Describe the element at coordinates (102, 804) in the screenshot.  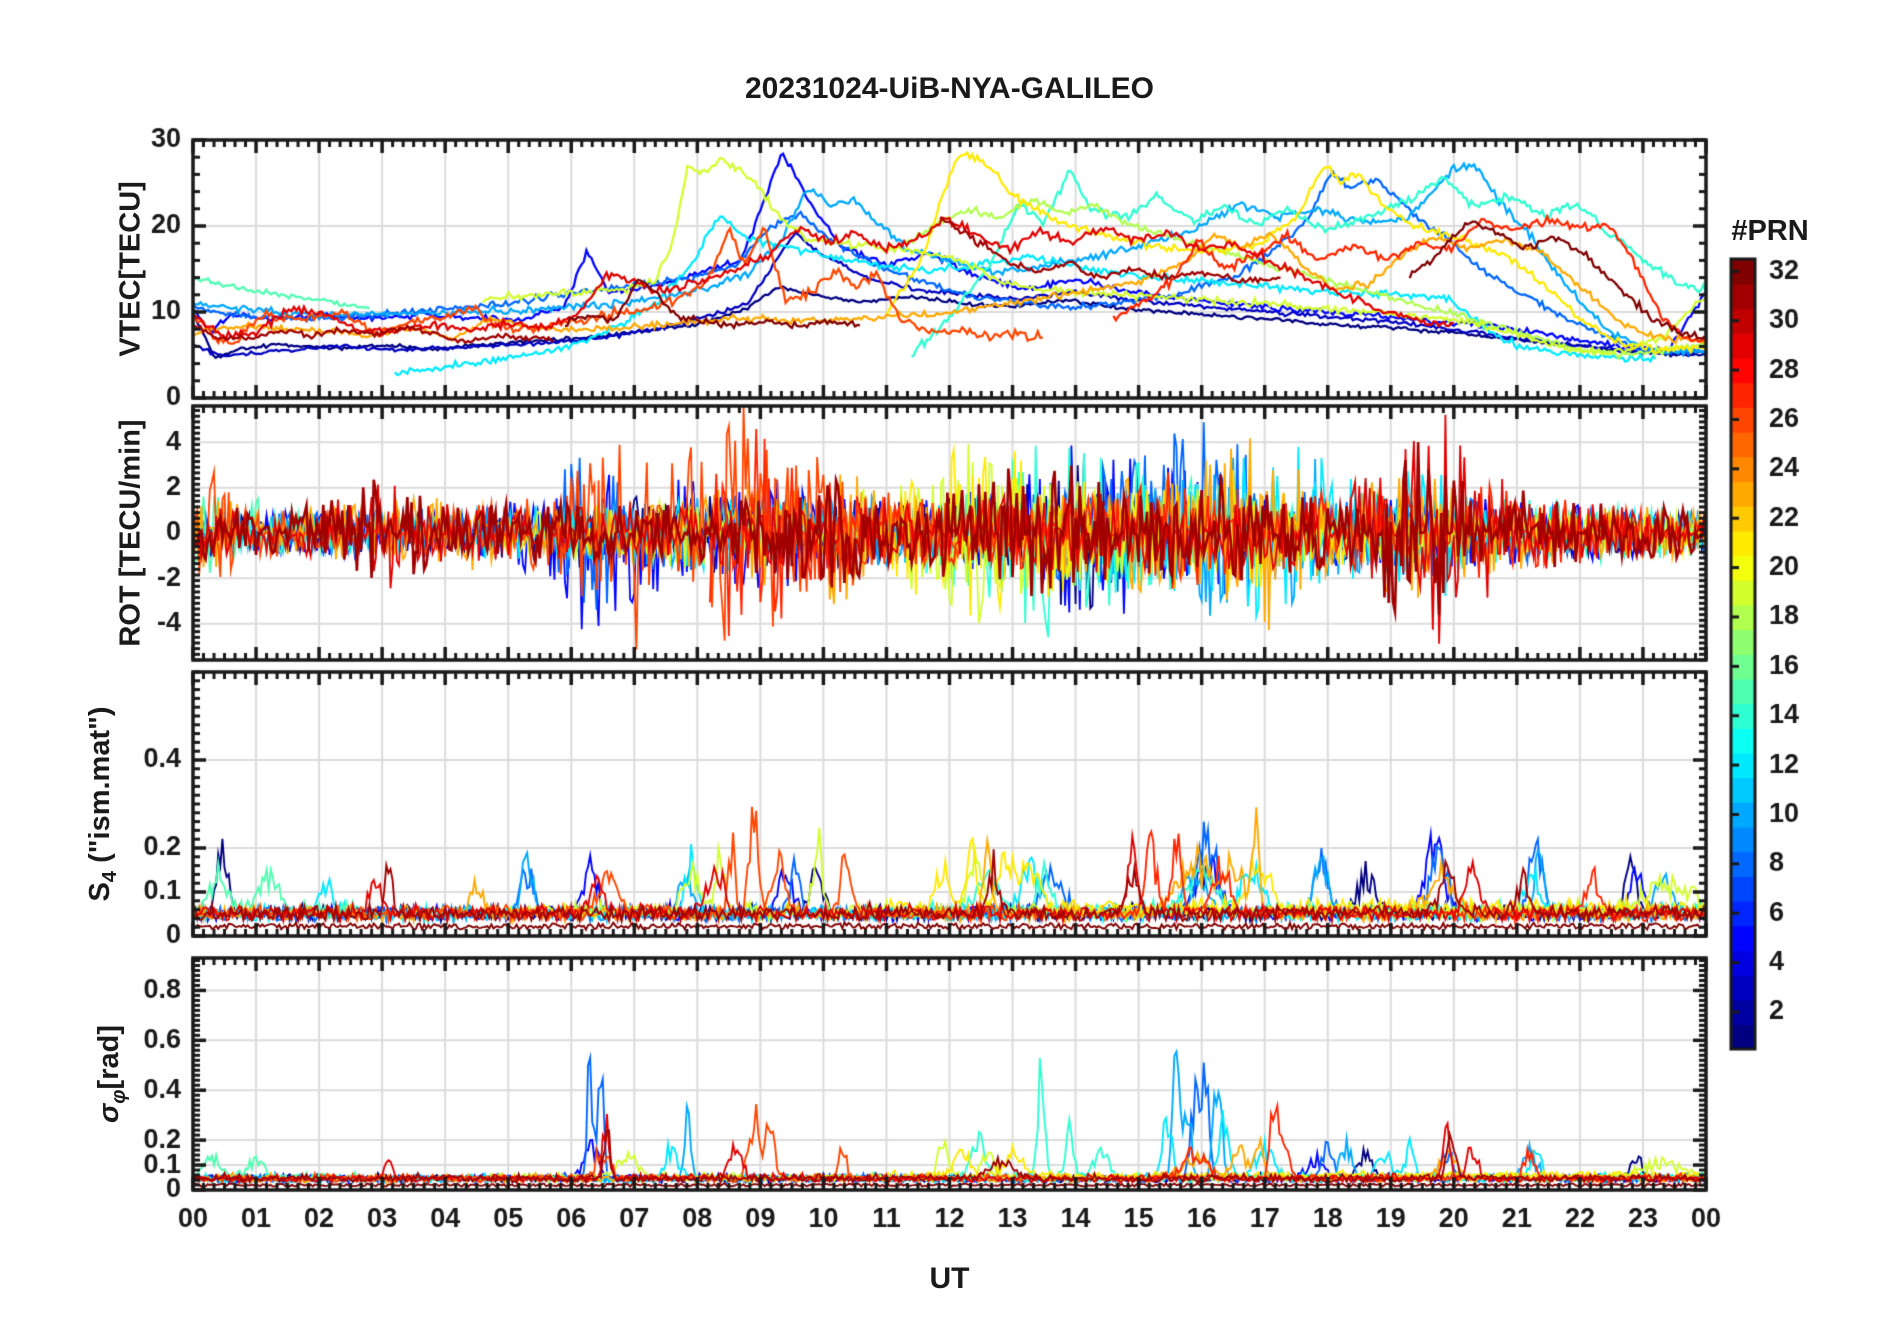
I see `y-axis-label-s4: S4 ("ism.mat")` at that location.